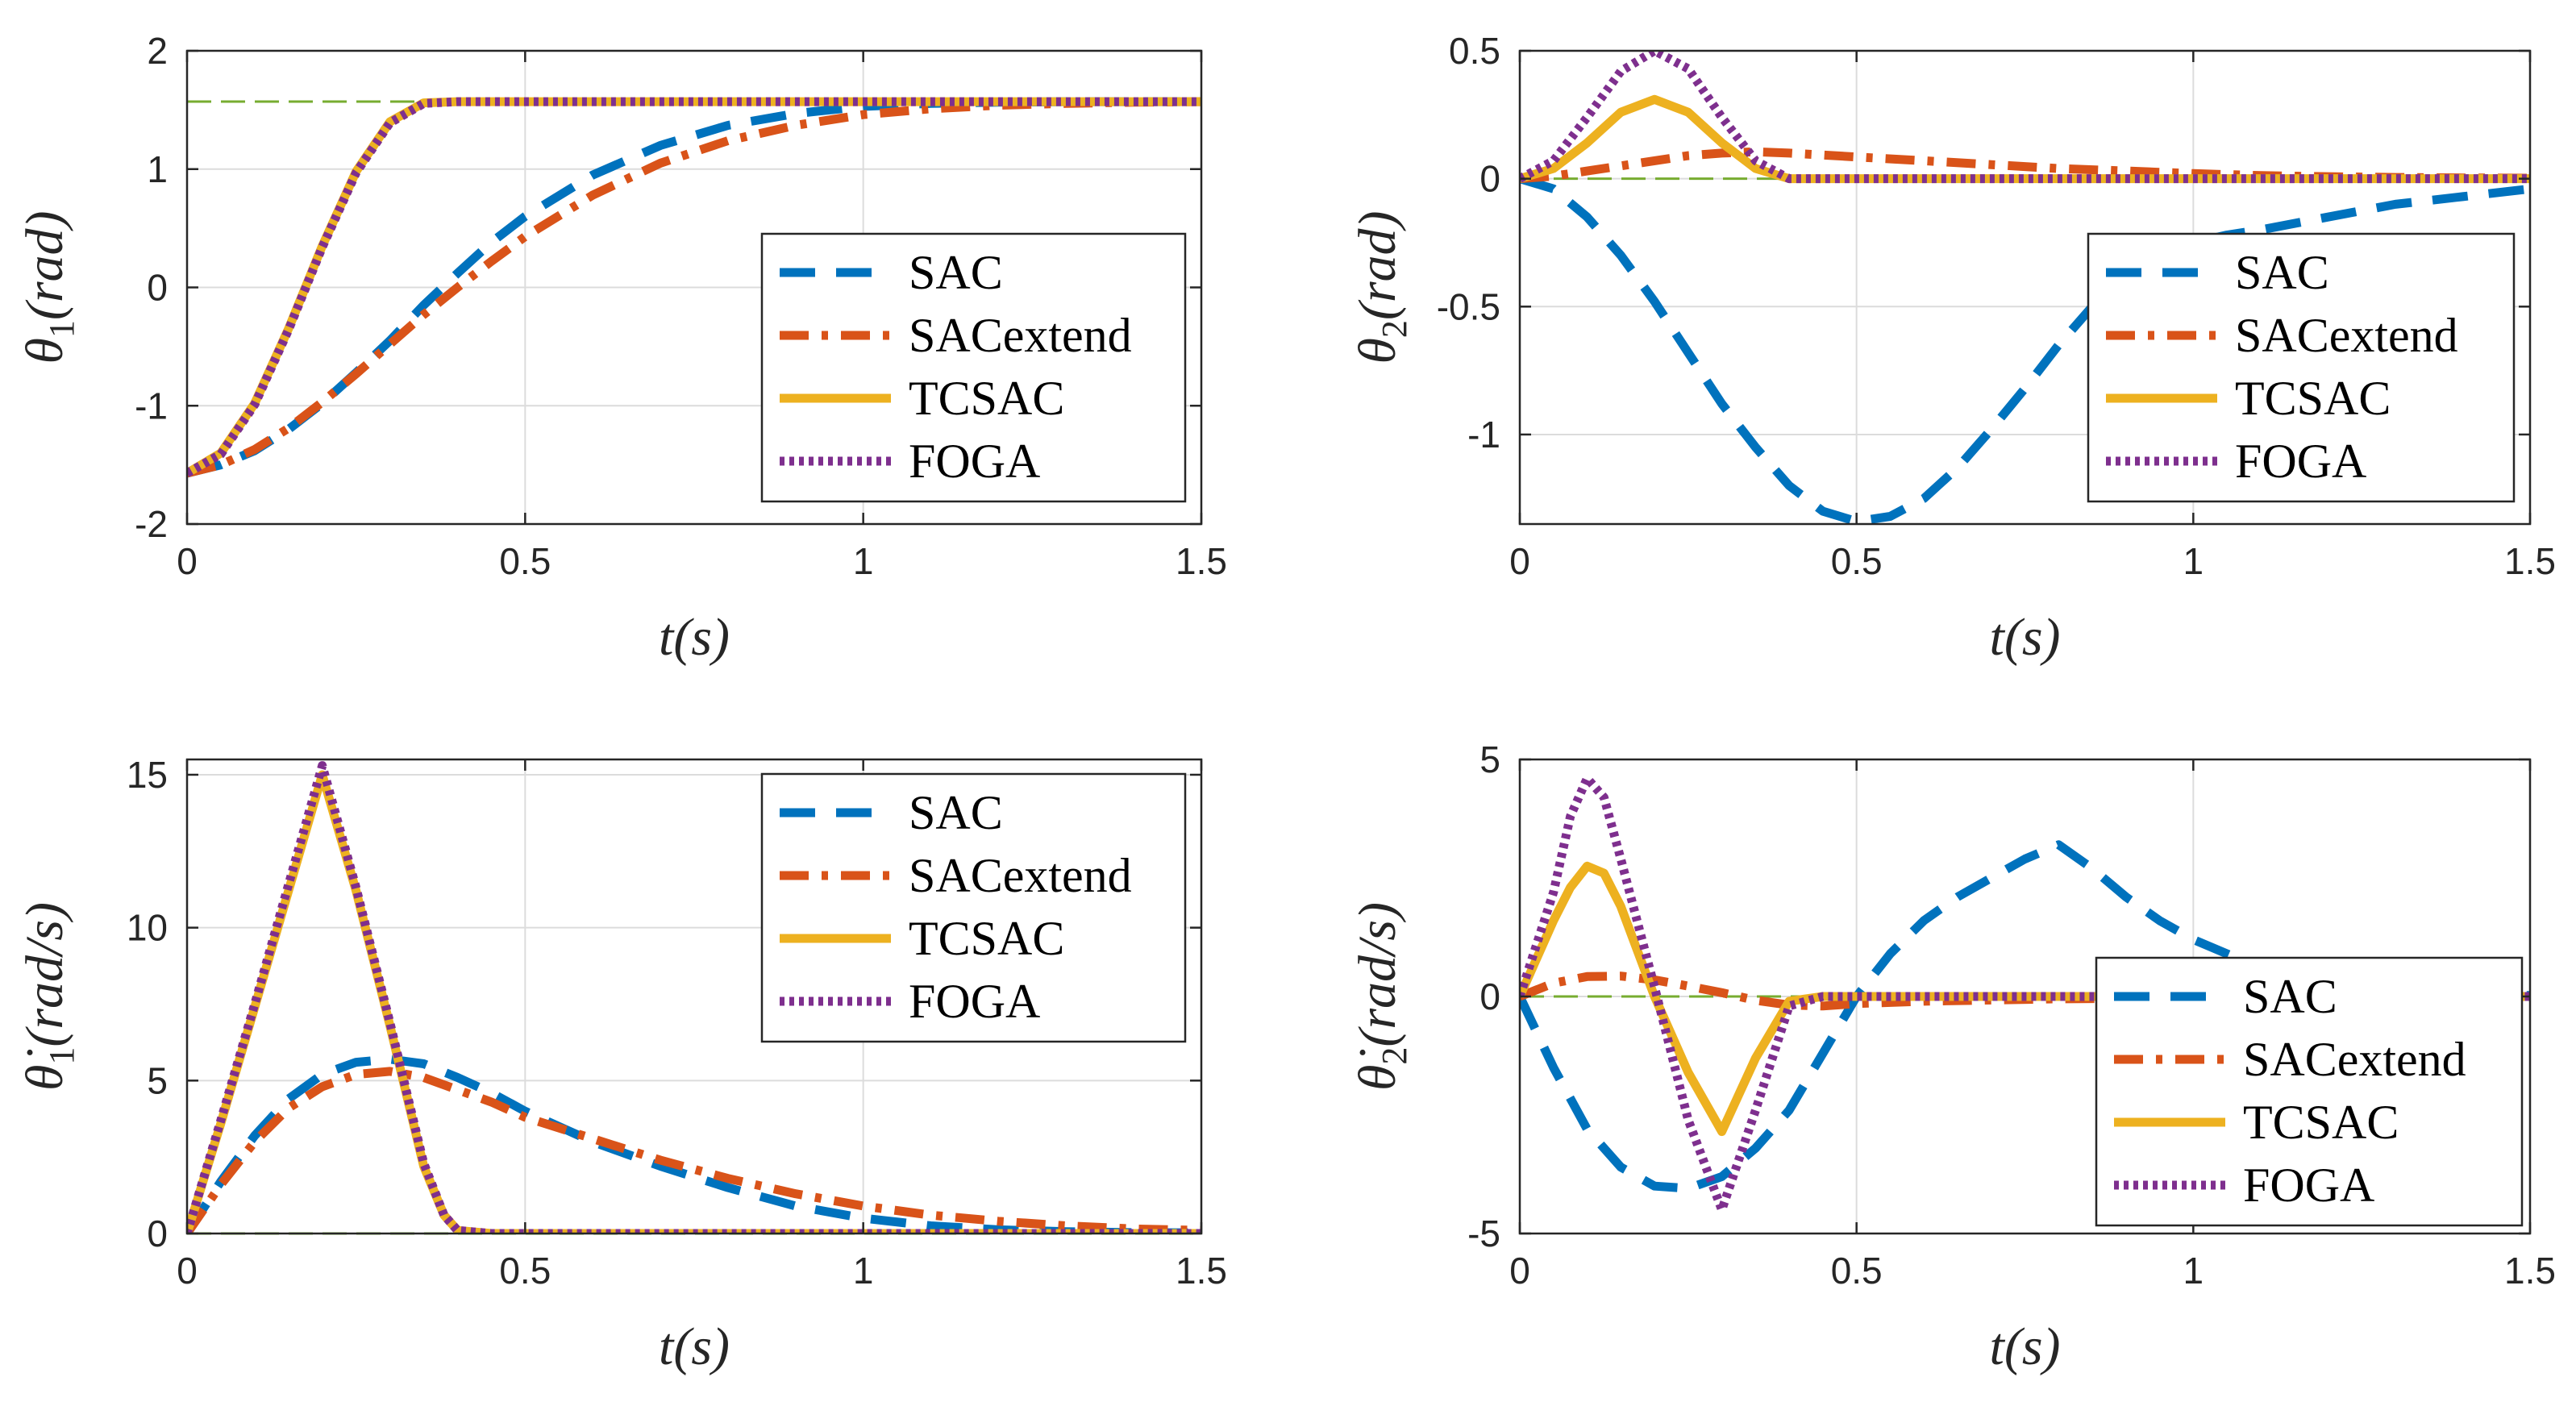 This screenshot has width=2576, height=1402. Describe the element at coordinates (151, 405) in the screenshot. I see `y-tick-label-1: -1` at that location.